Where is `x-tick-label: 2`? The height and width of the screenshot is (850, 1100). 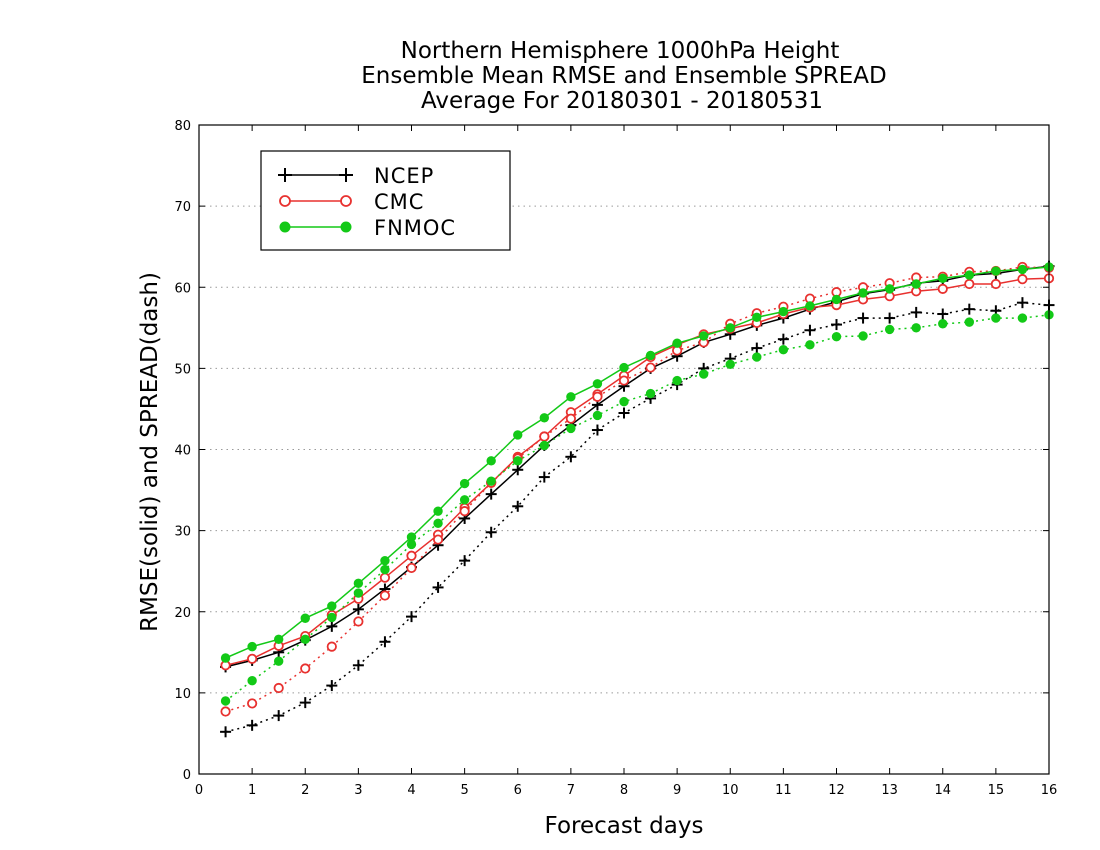
x-tick-label: 2 is located at coordinates (305, 790).